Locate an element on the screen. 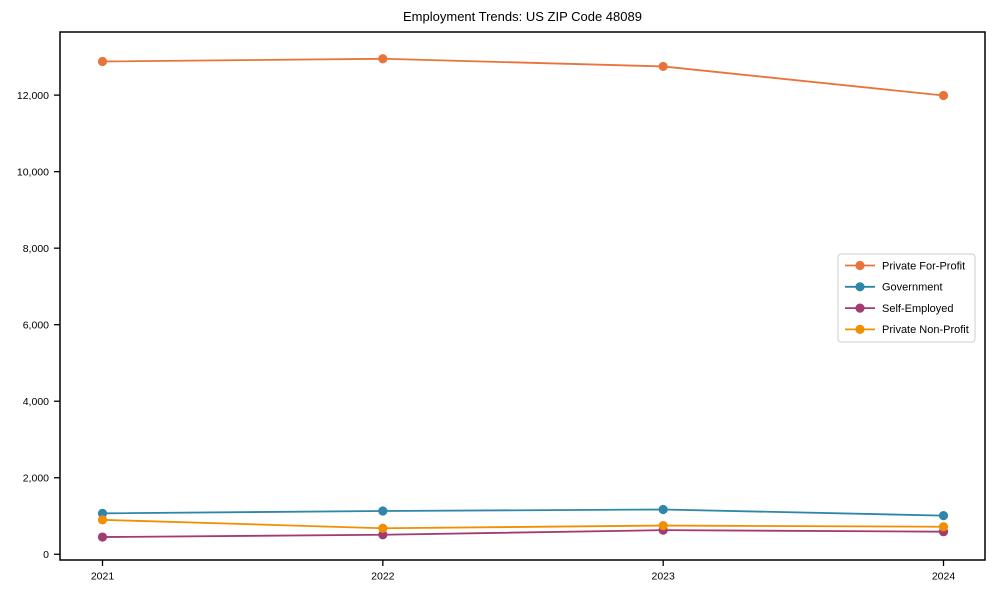  y-axis-tick-label: 12,000 is located at coordinates (33, 96).